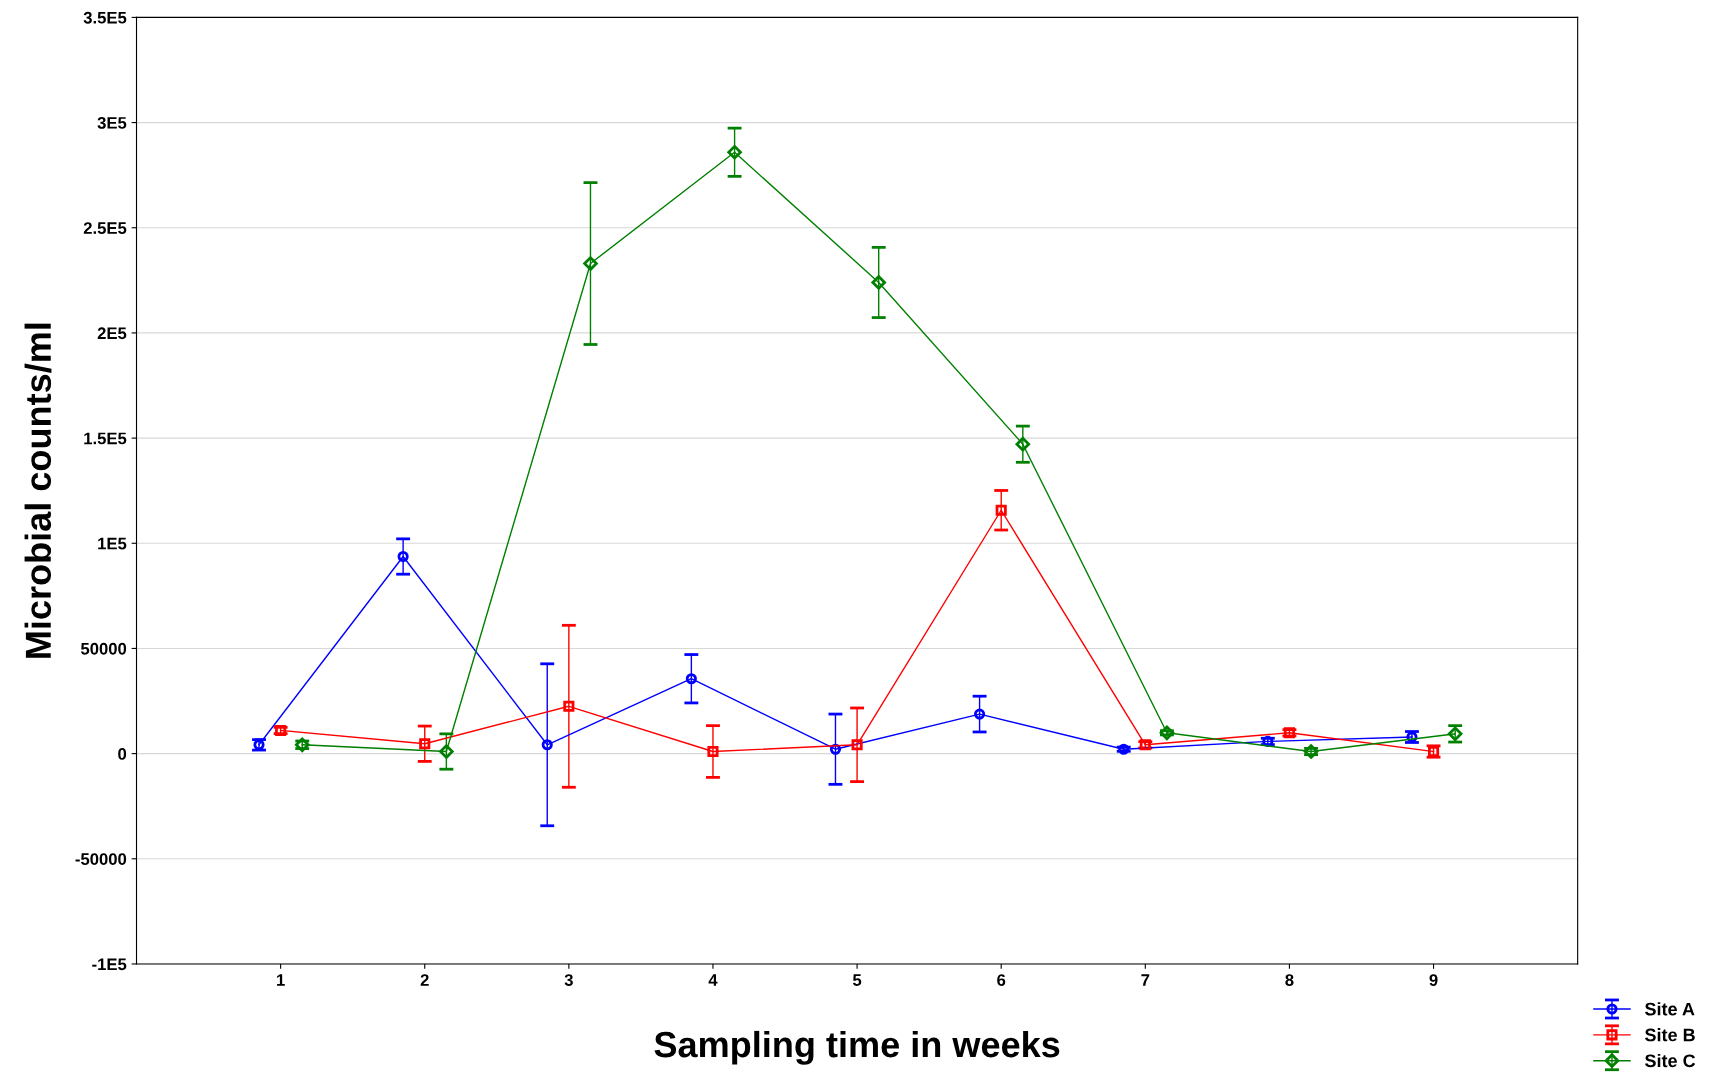 The image size is (1728, 1088). What do you see at coordinates (281, 980) in the screenshot?
I see `x-tick-label: 1` at bounding box center [281, 980].